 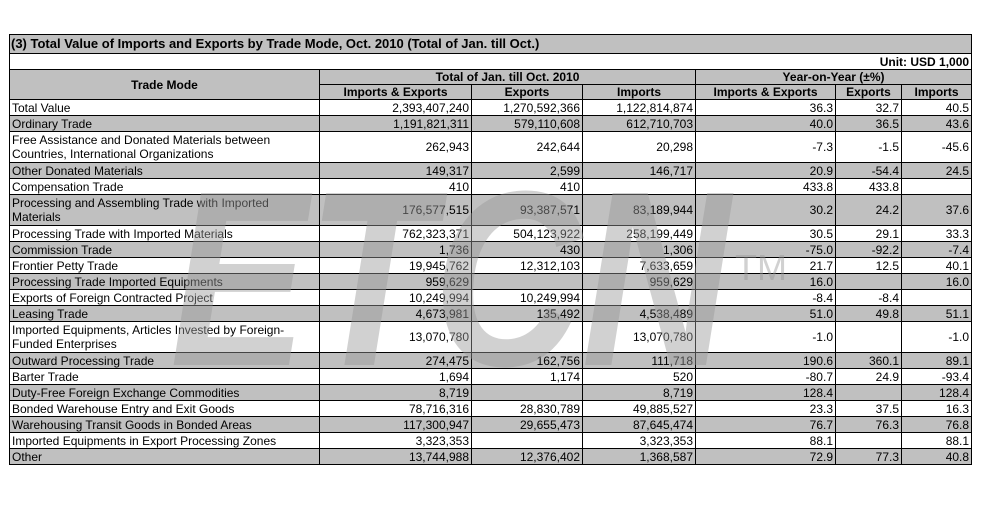 What do you see at coordinates (936, 337) in the screenshot?
I see `cell-yoy-imports: -1.0` at bounding box center [936, 337].